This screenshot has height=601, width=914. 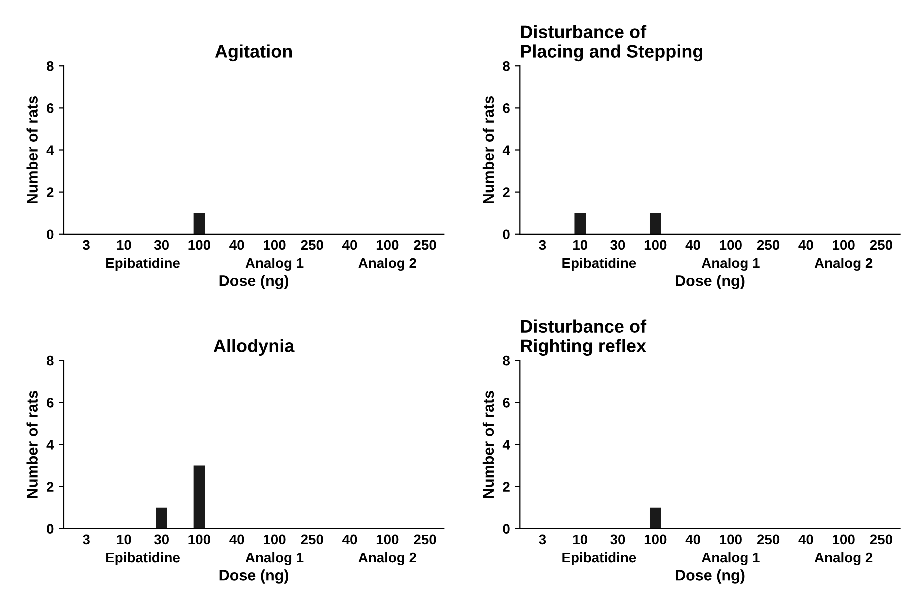 I want to click on chart-title: Allodynia, so click(x=254, y=347).